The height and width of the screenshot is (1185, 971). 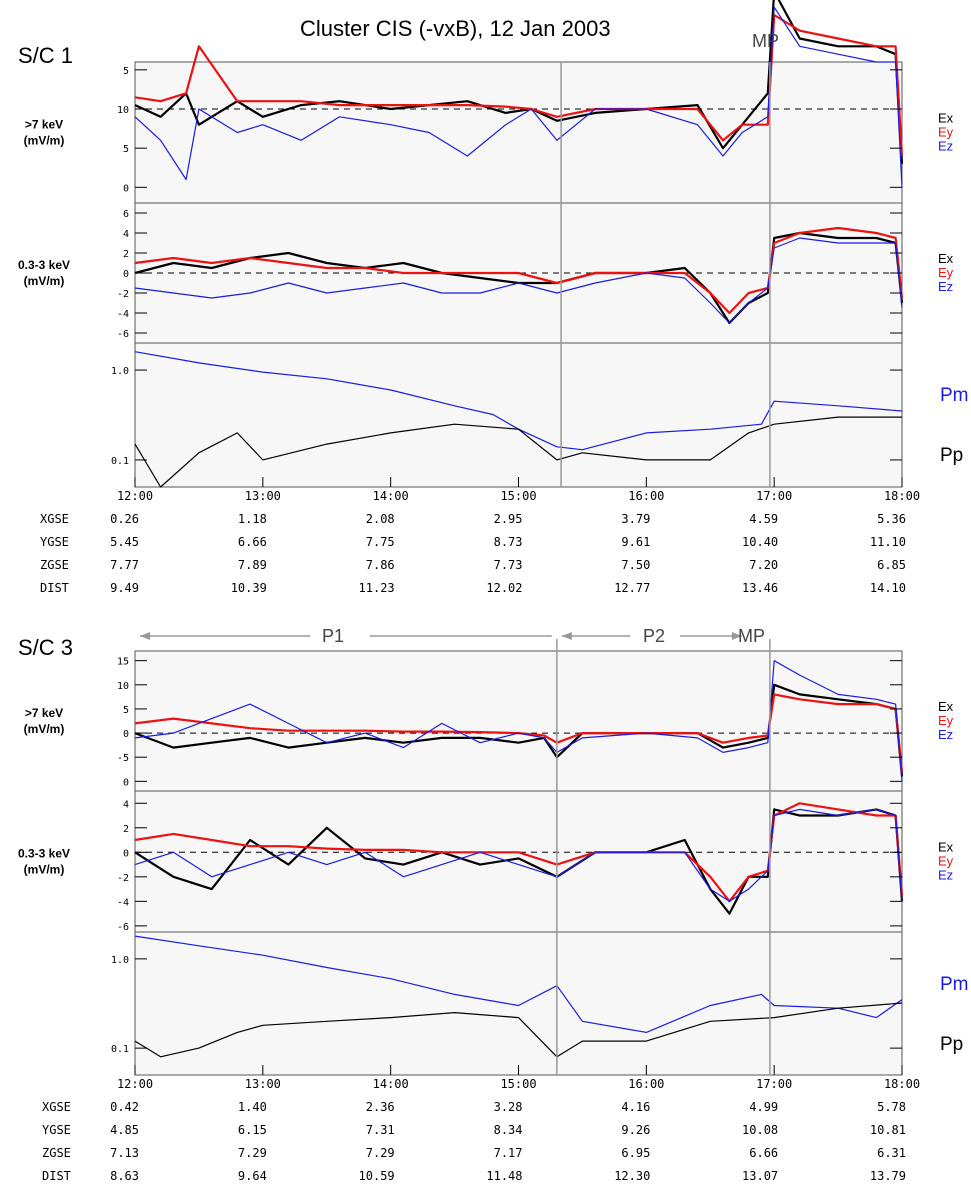 What do you see at coordinates (123, 662) in the screenshot?
I see `y-tick-label: 15` at bounding box center [123, 662].